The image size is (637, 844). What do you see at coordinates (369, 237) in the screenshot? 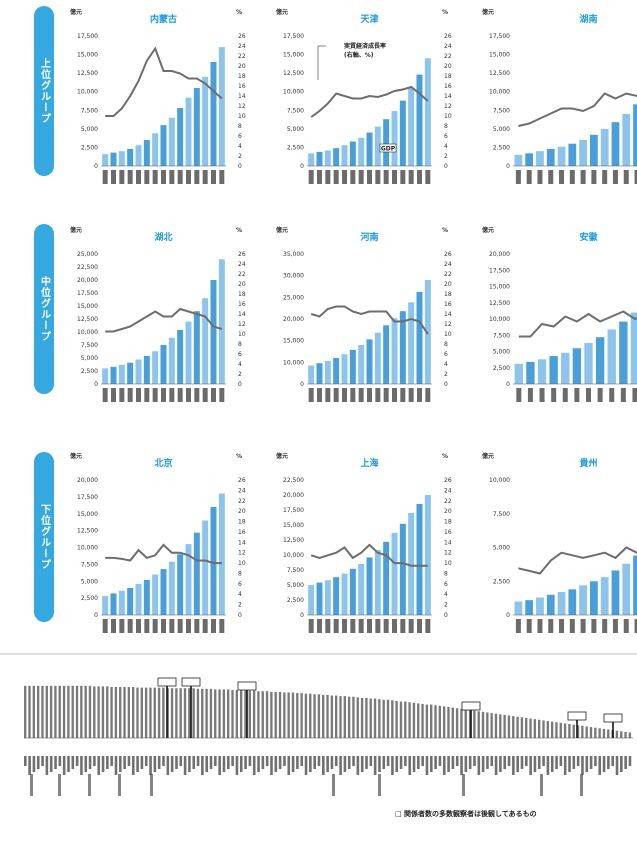
I see `chart-title: 河南` at bounding box center [369, 237].